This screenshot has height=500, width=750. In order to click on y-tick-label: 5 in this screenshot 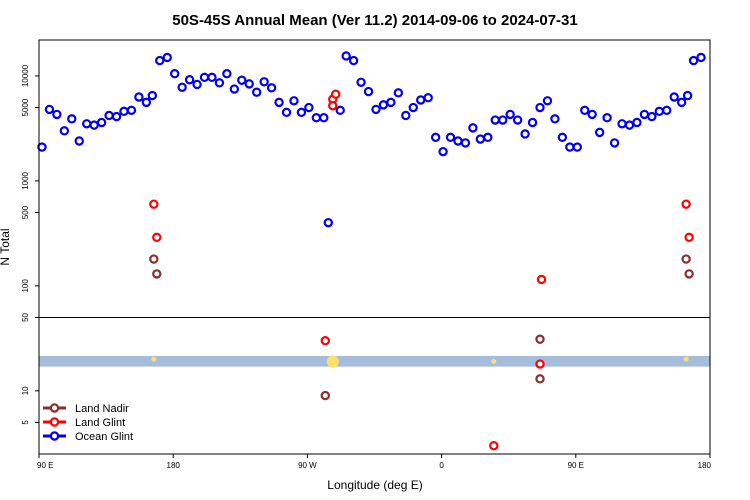, I will do `click(25, 422)`.